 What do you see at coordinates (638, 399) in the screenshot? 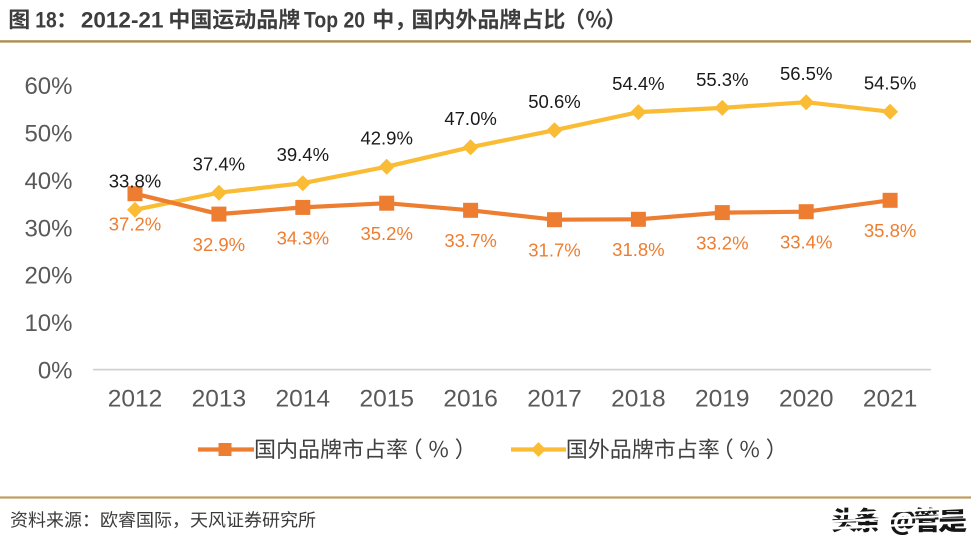
I see `svg-text: 2018` at bounding box center [638, 399].